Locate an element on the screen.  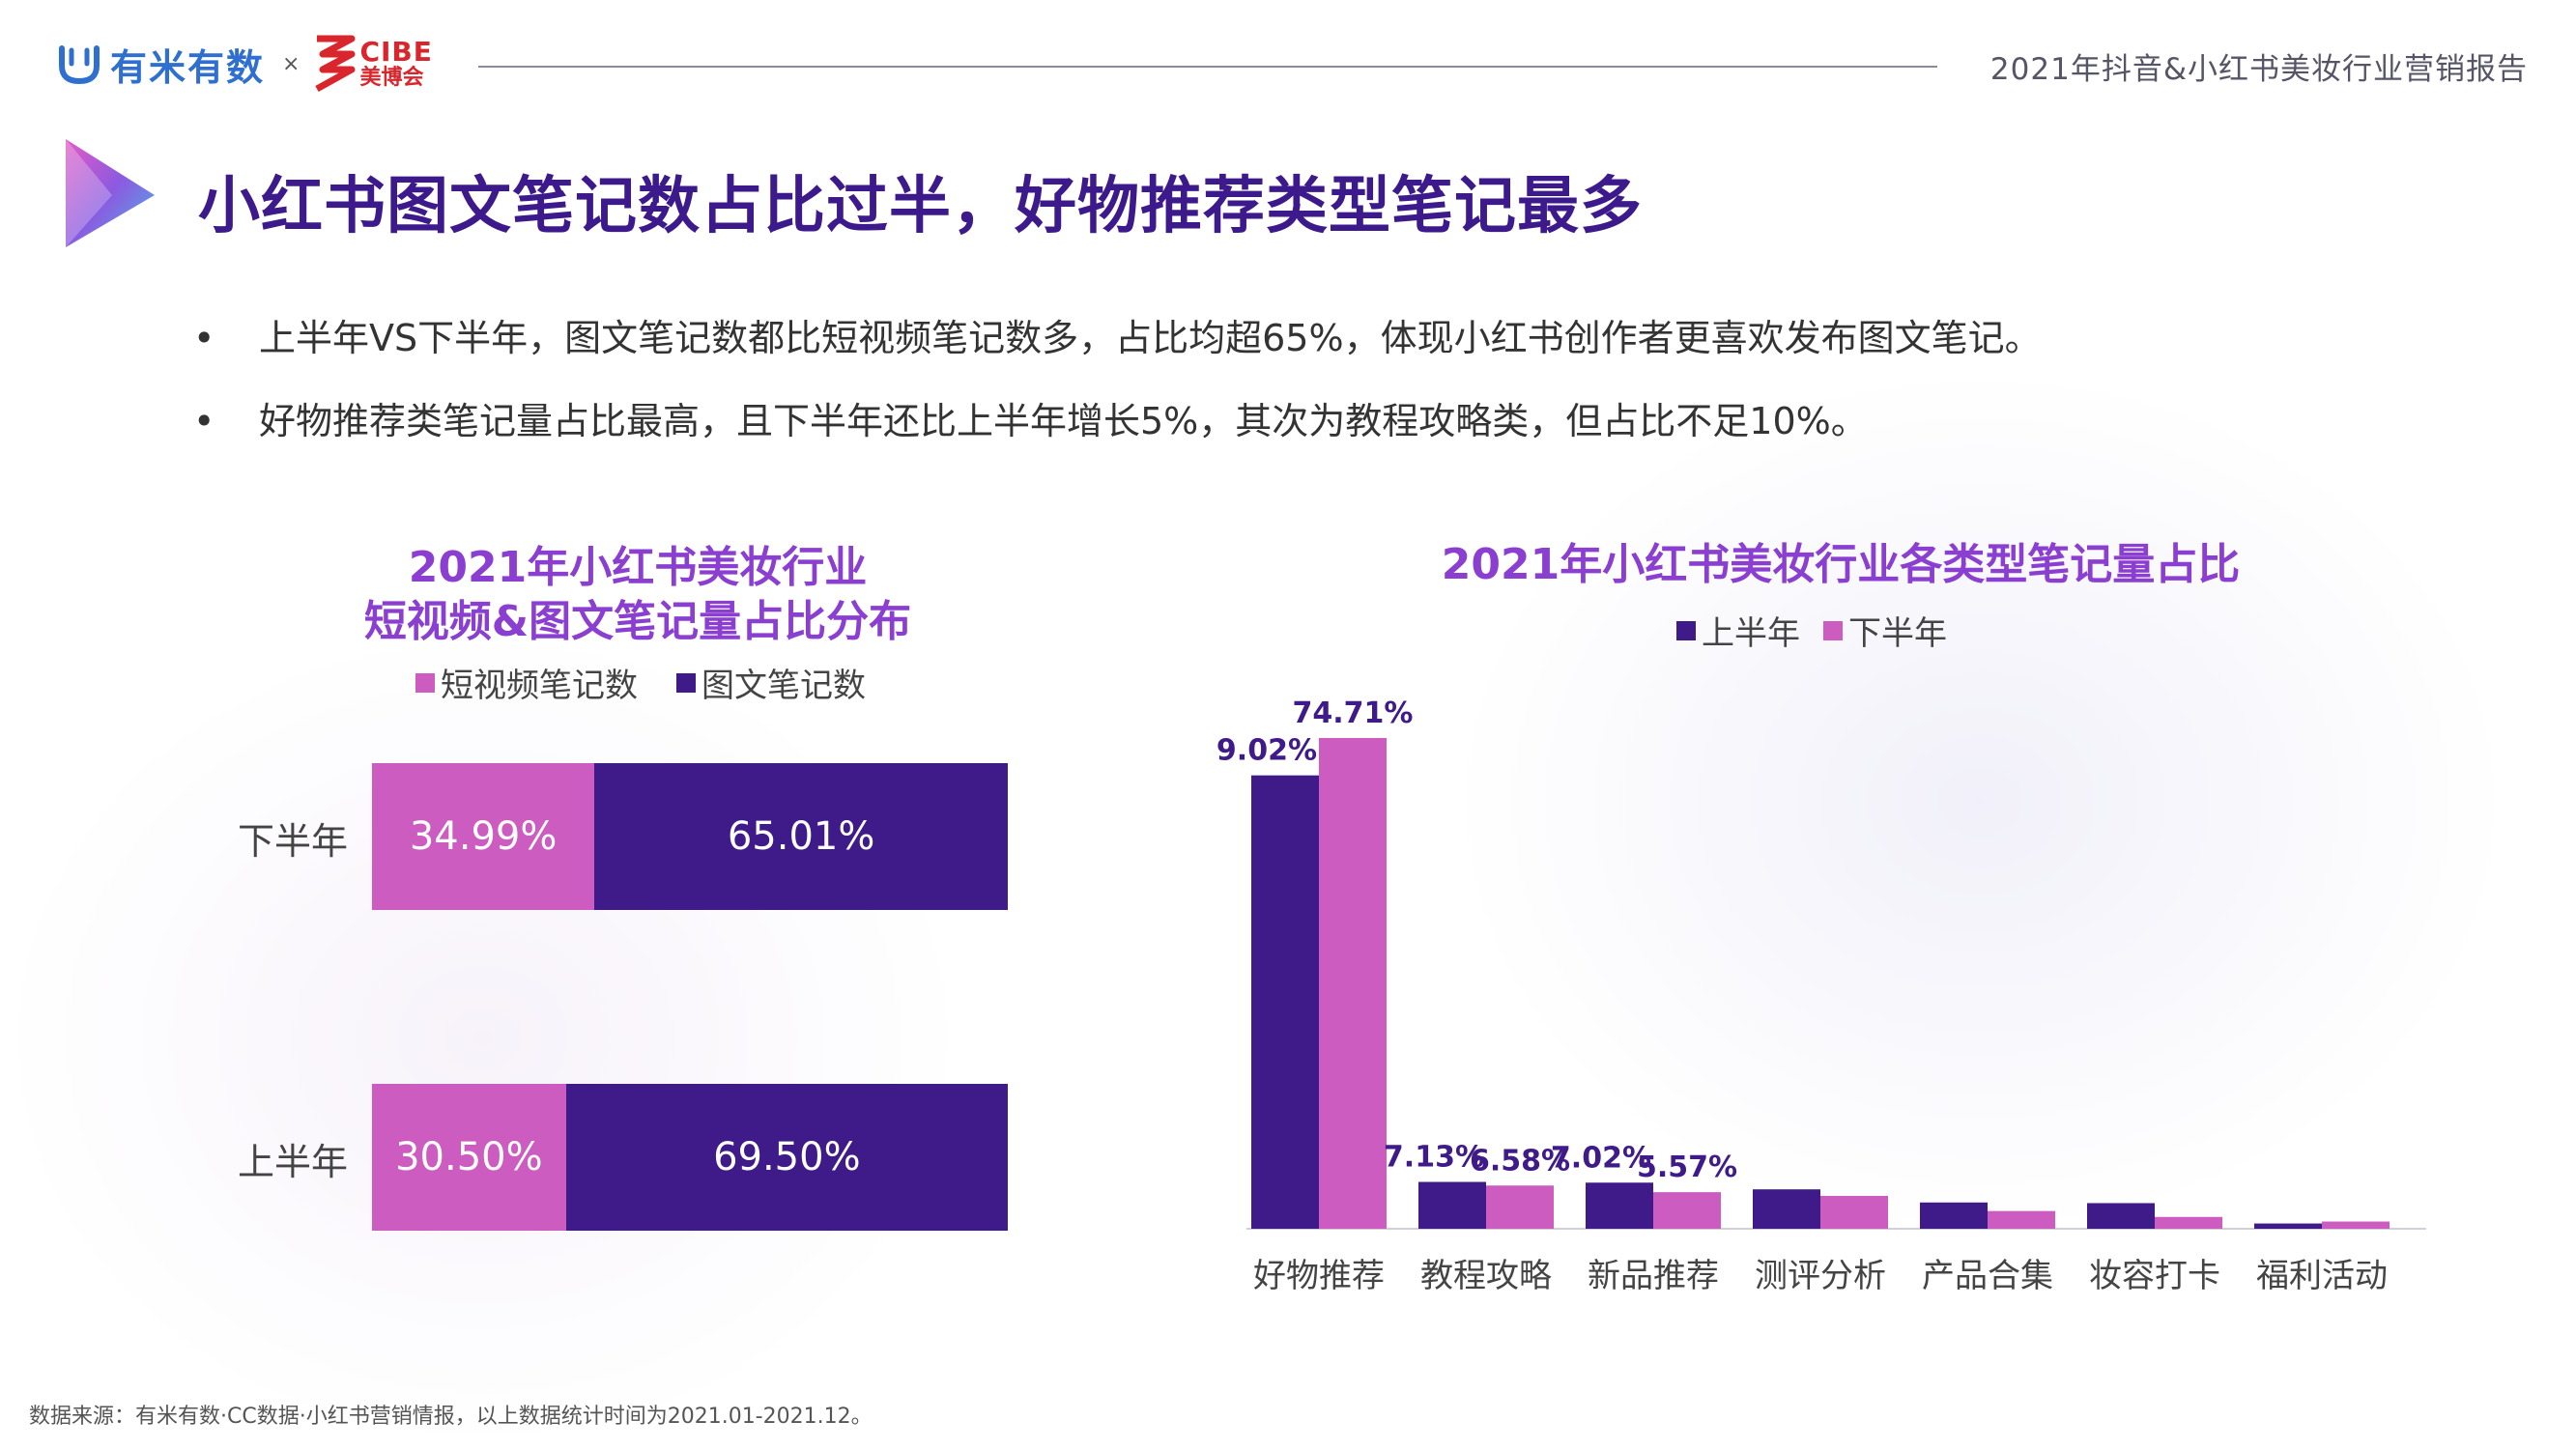
legend-item: 下半年 is located at coordinates (1885, 630).